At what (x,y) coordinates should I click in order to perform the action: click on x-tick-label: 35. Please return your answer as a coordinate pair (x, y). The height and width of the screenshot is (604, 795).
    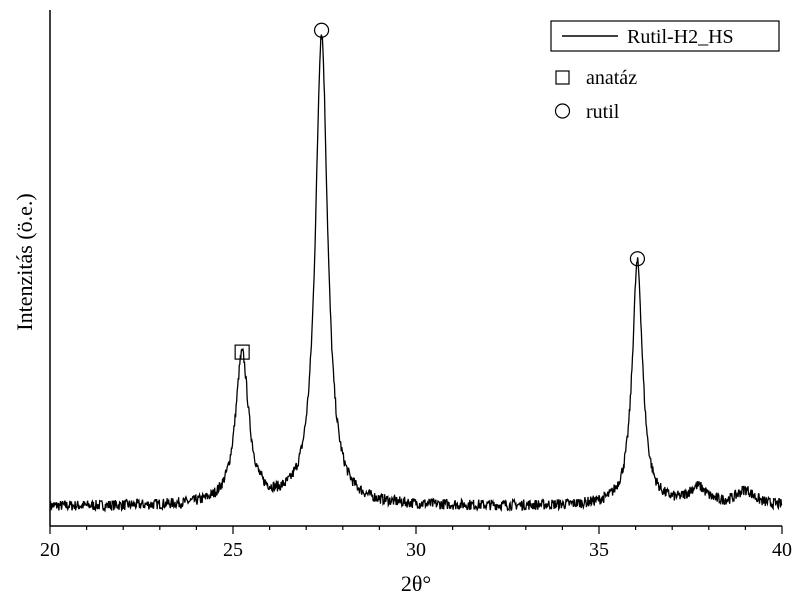
    Looking at the image, I should click on (599, 550).